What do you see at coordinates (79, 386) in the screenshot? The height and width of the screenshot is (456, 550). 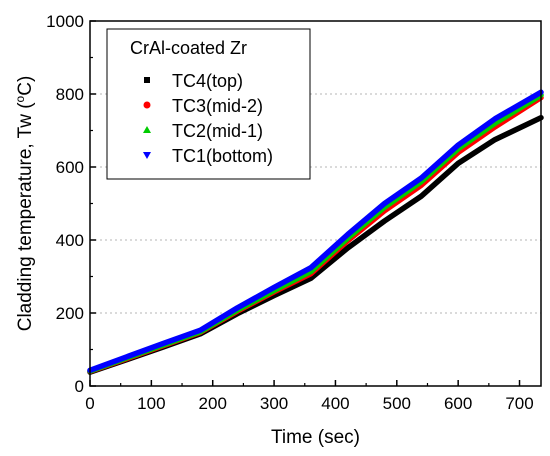 I see `y-tick-label: 0` at bounding box center [79, 386].